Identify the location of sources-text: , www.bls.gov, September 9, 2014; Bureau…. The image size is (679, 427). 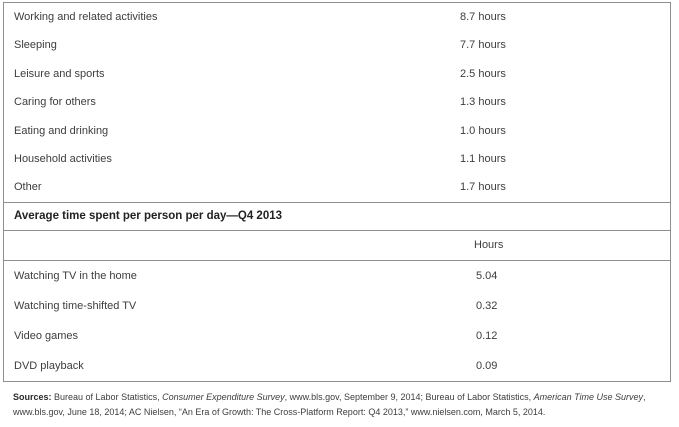
(409, 397).